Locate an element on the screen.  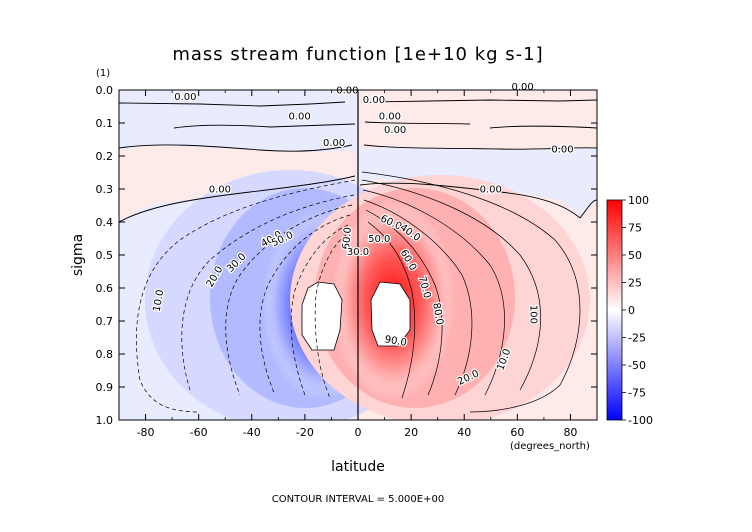
y-tick-label: 0.6 is located at coordinates (105, 288).